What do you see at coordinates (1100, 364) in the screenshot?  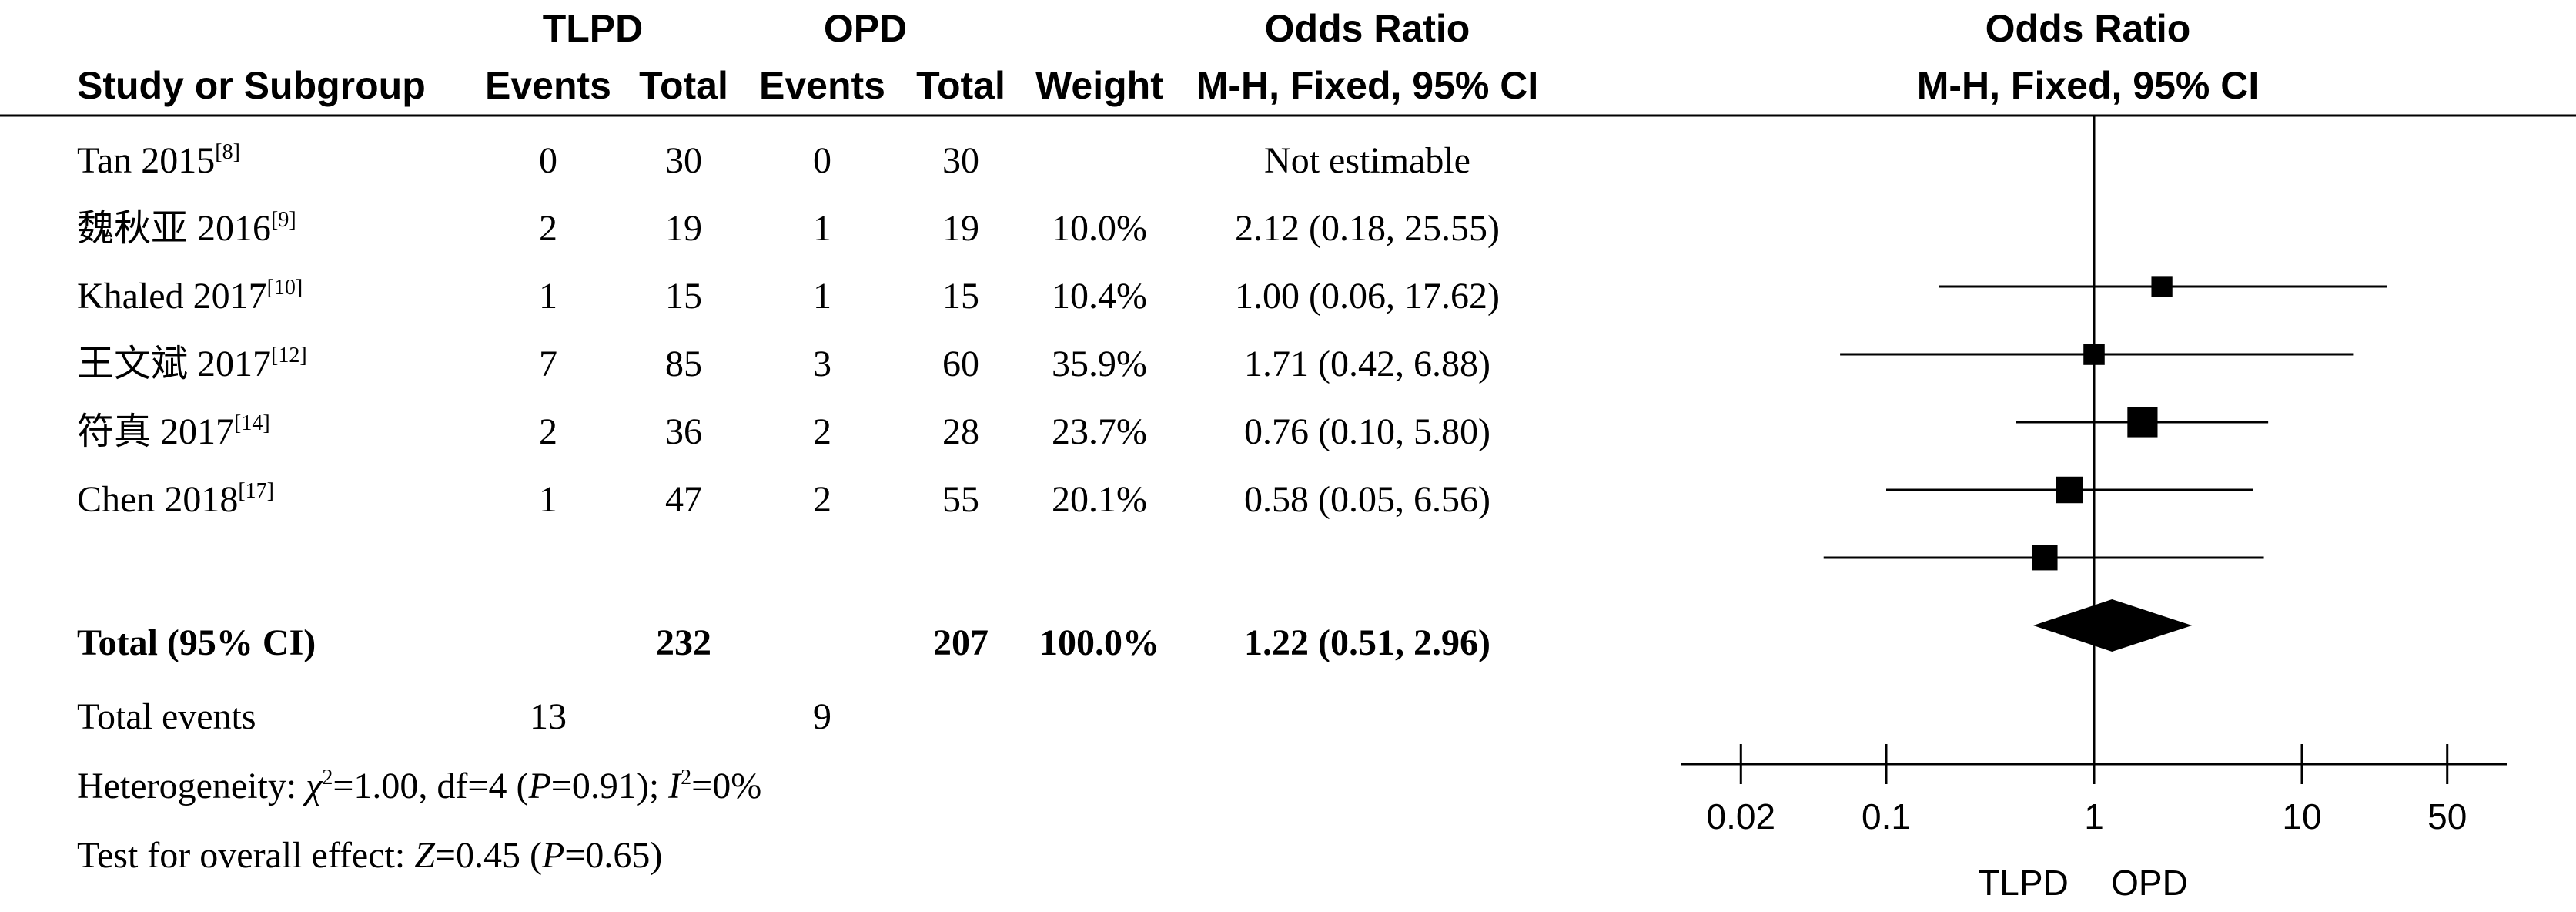 I see `weight-value: 35.9%` at bounding box center [1100, 364].